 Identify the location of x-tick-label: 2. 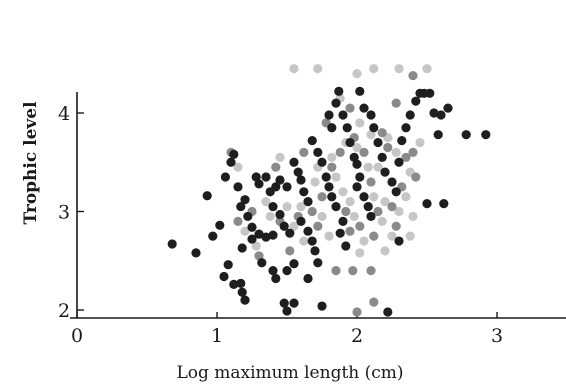
(357, 336).